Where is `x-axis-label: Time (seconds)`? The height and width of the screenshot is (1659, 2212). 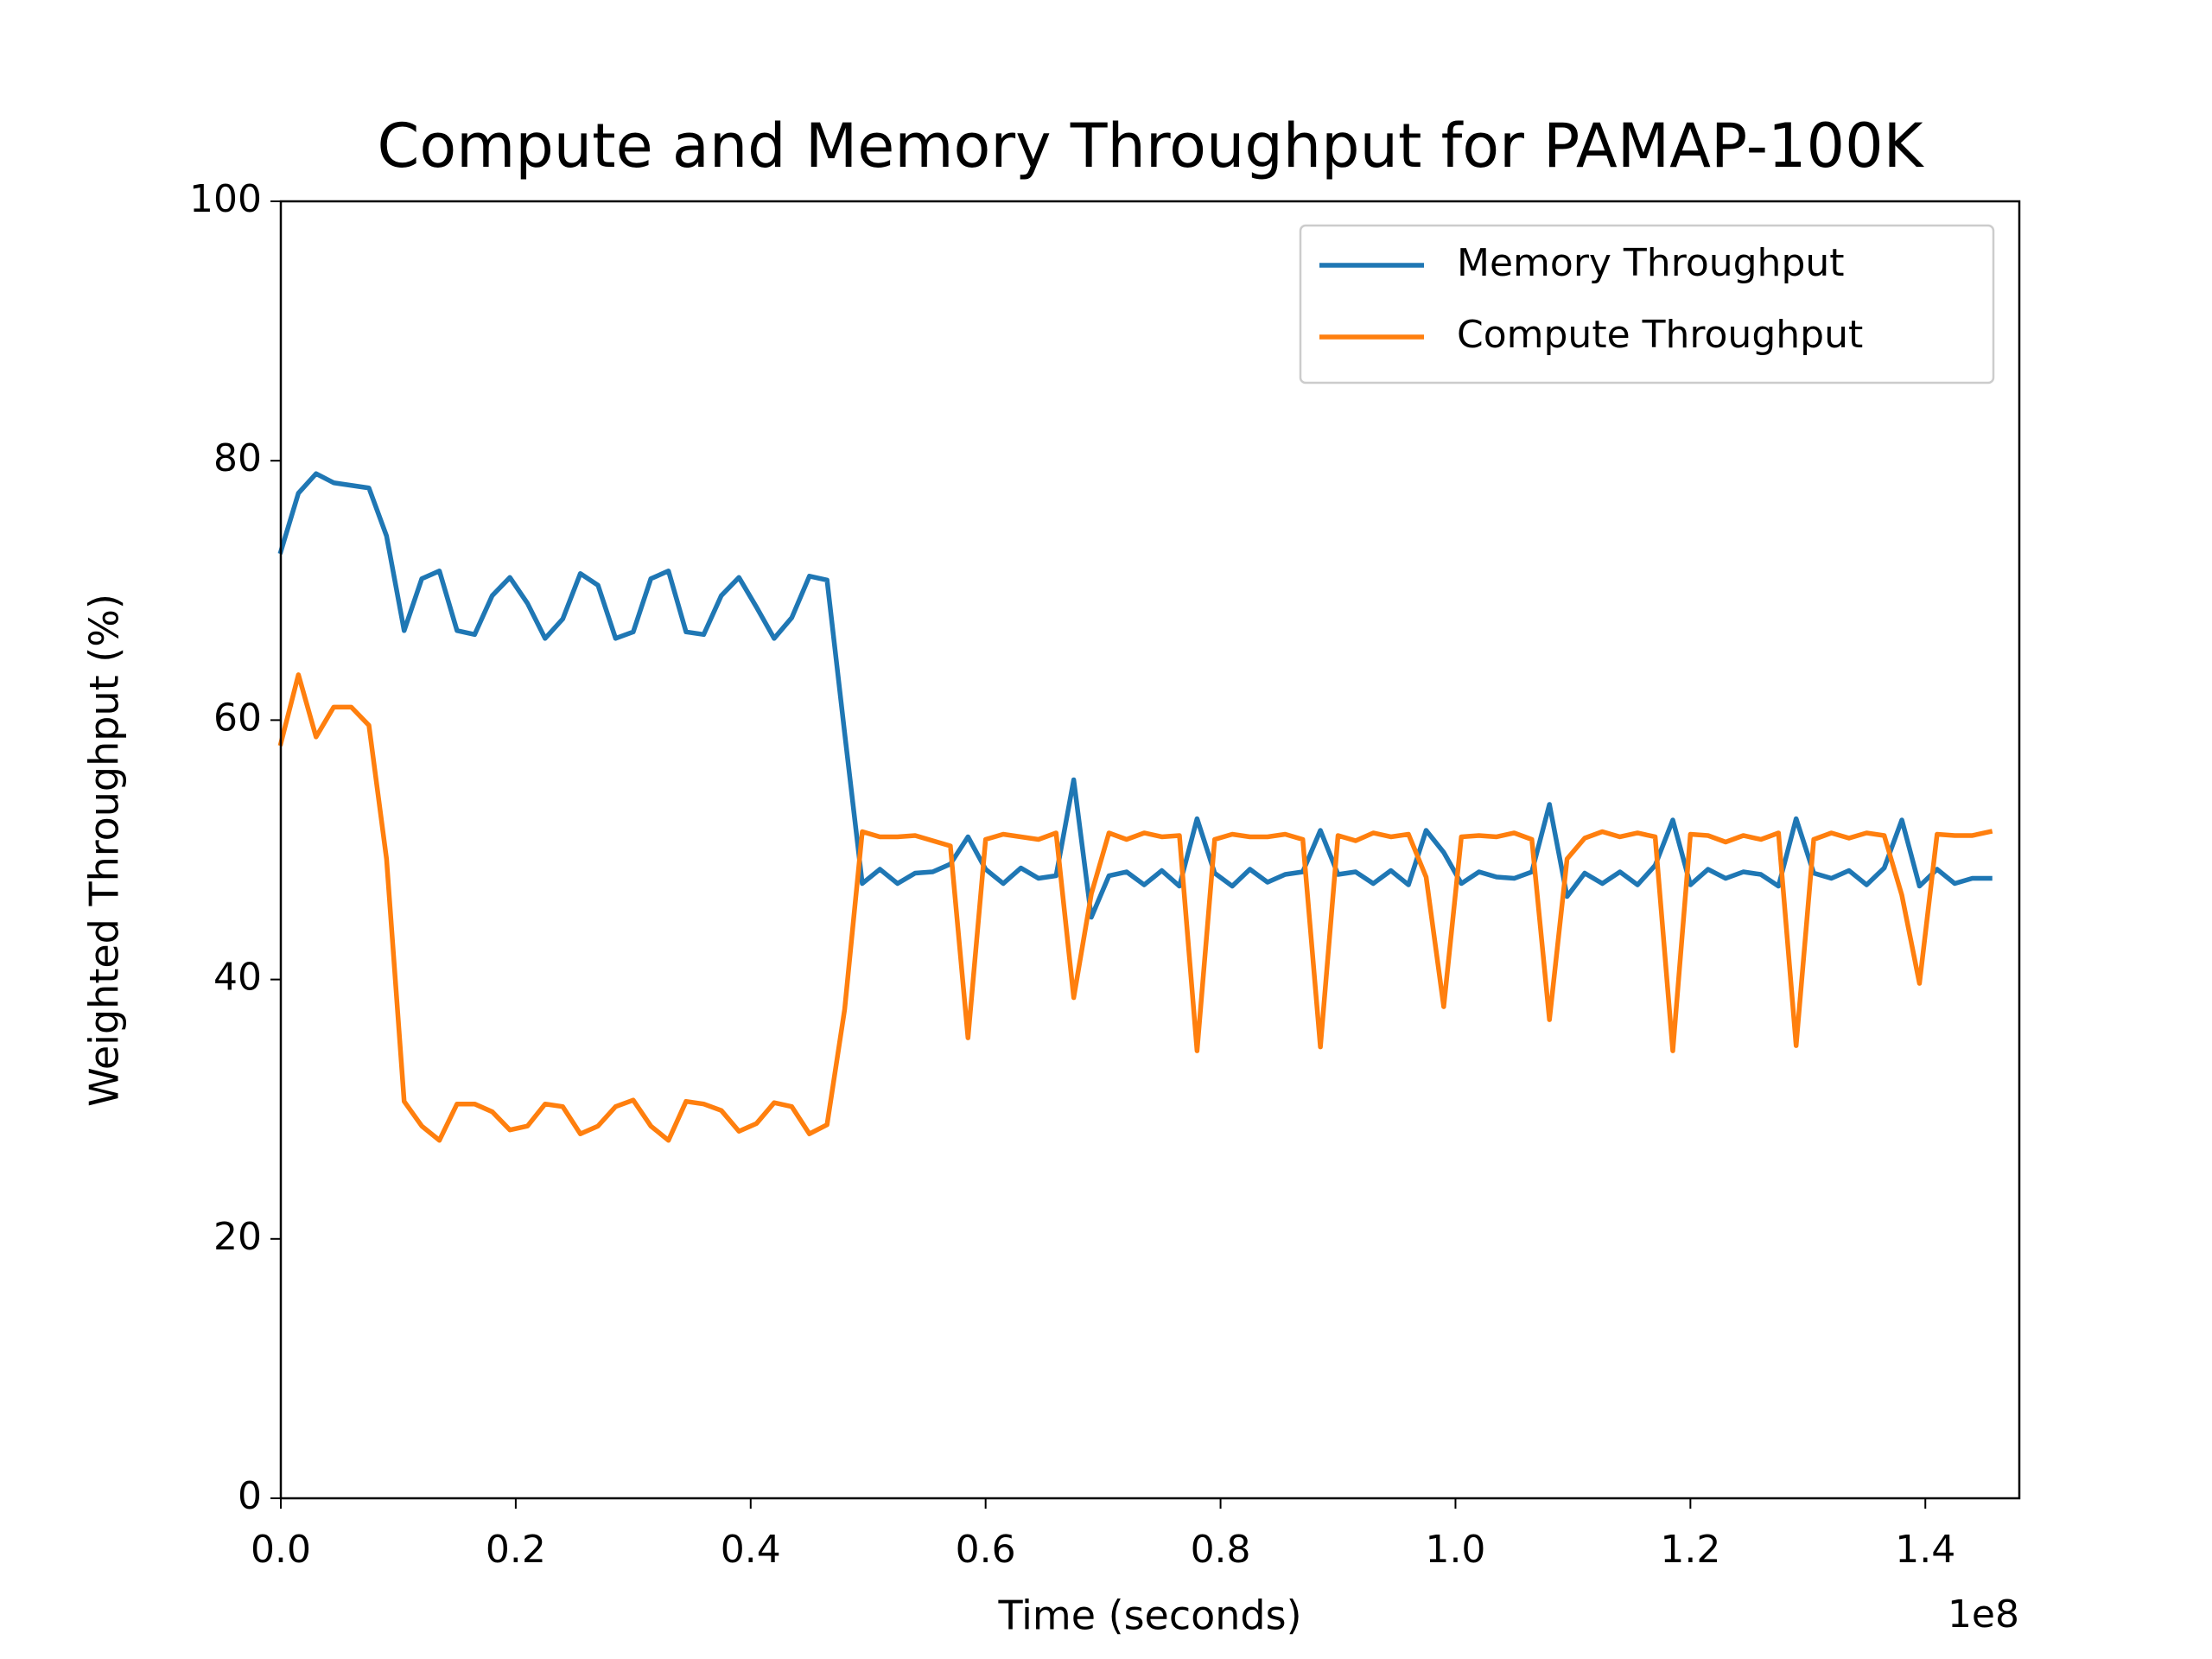 x-axis-label: Time (seconds) is located at coordinates (1149, 1615).